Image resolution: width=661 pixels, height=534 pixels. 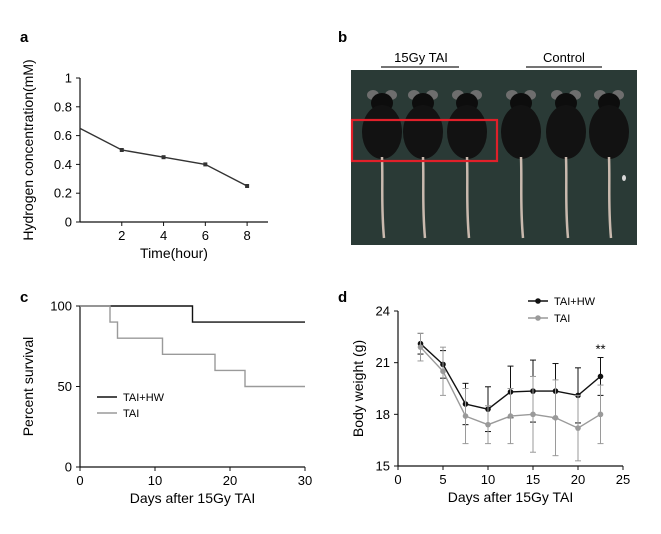 I want to click on y-axis-title: Hydrogen concentration(mM), so click(x=28, y=149).